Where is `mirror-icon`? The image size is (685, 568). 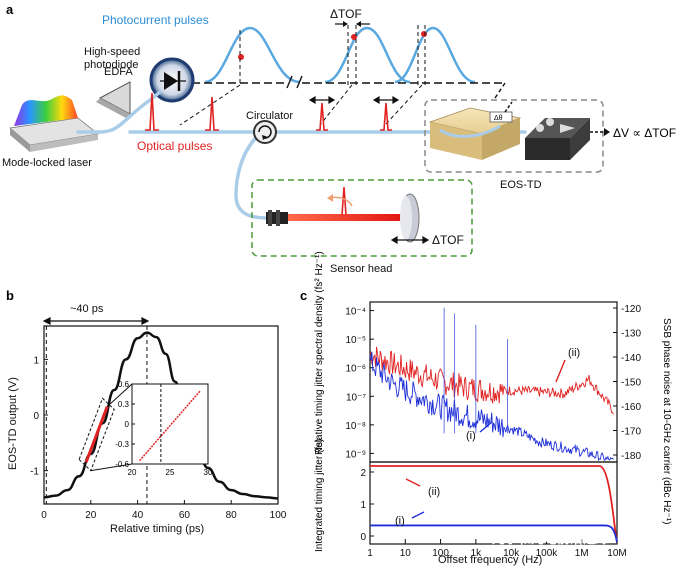
mirror-icon is located at coordinates (410, 218).